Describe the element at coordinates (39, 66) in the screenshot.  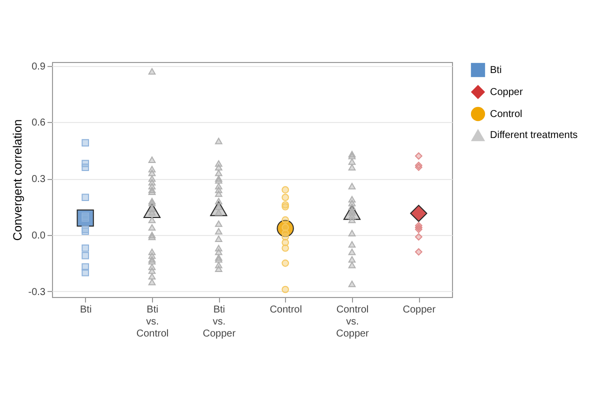
I see `y-tick-label: 0.9` at that location.